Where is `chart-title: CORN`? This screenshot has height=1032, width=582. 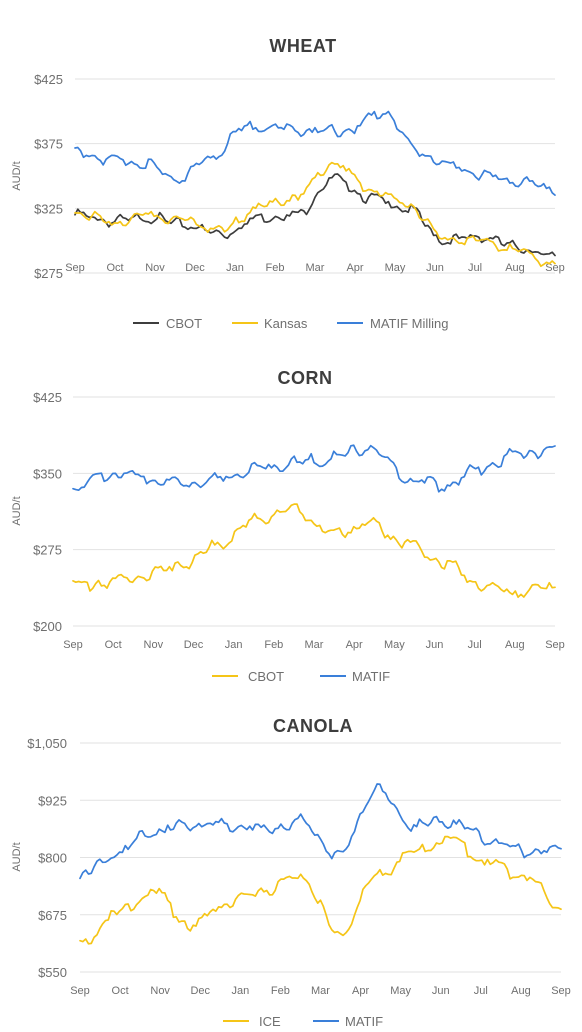 chart-title: CORN is located at coordinates (305, 378).